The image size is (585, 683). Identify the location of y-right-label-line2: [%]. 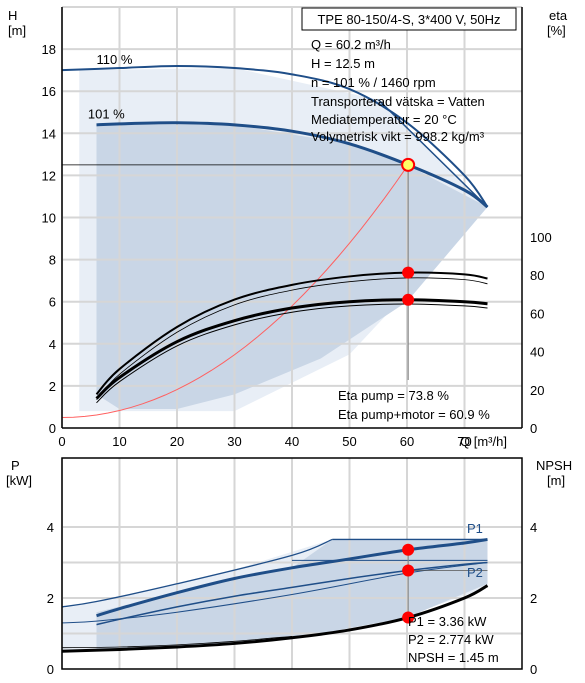
(556, 30).